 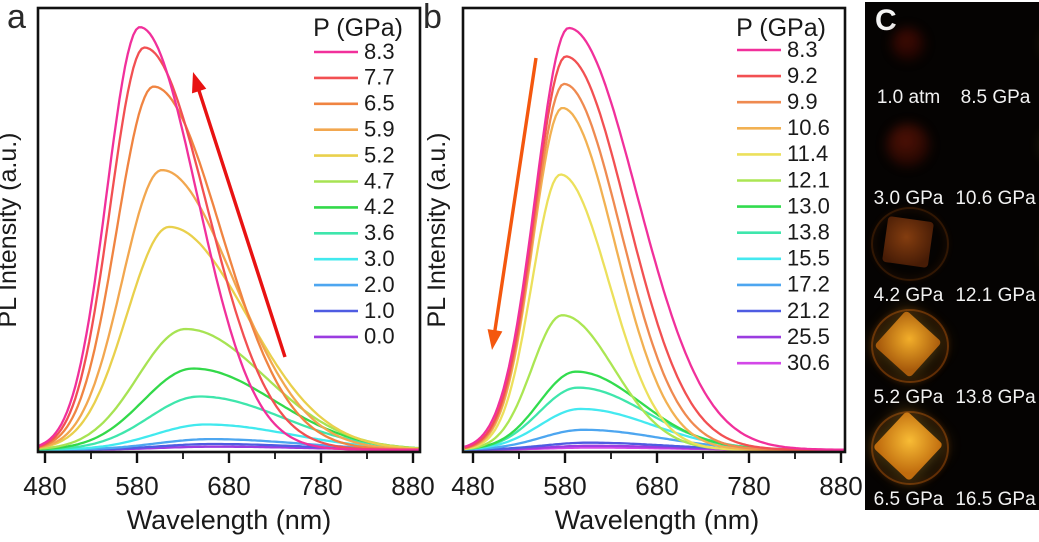 What do you see at coordinates (995, 159) in the screenshot?
I see `crystal-cell-10.6-GPa: 10.6 GPa` at bounding box center [995, 159].